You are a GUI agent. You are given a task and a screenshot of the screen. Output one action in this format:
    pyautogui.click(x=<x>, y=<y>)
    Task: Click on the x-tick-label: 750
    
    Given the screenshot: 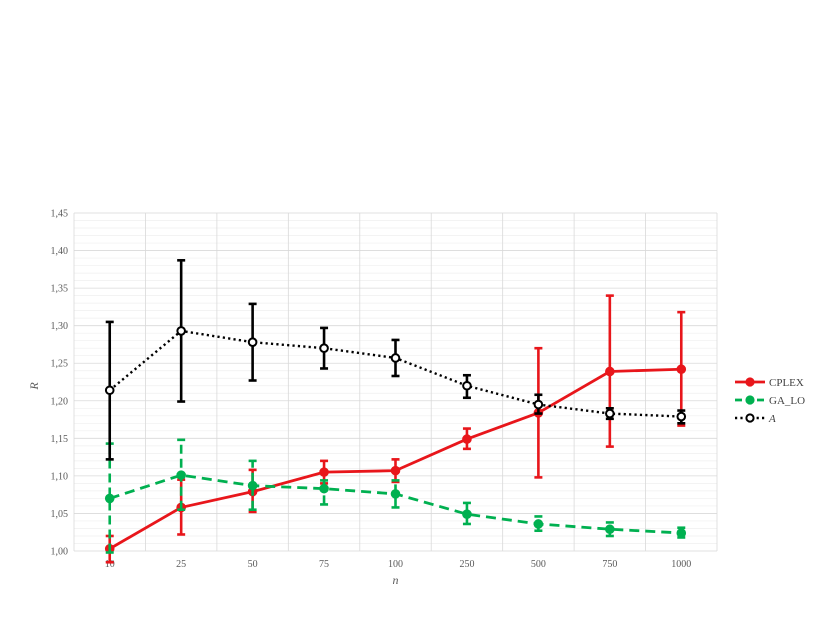 What is the action you would take?
    pyautogui.click(x=609, y=564)
    